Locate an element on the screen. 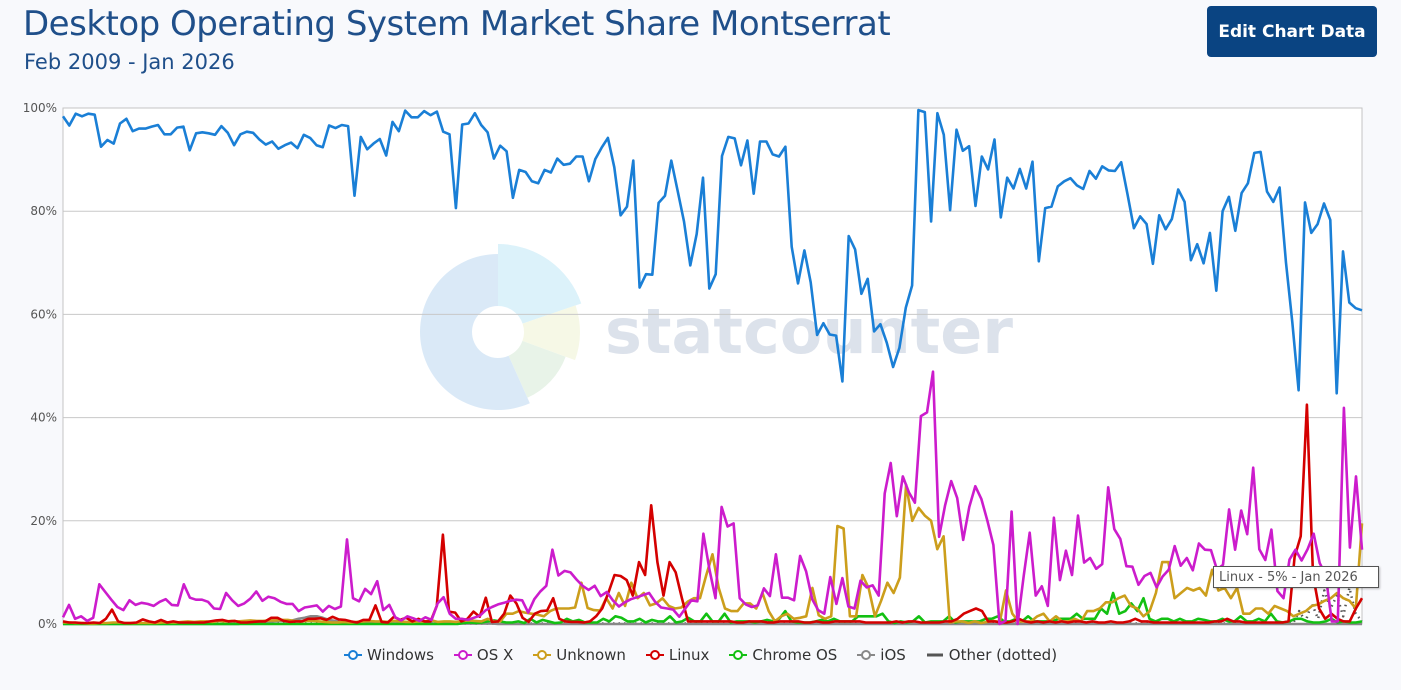 The height and width of the screenshot is (690, 1401). legend-label: Other (dotted) is located at coordinates (1003, 655).